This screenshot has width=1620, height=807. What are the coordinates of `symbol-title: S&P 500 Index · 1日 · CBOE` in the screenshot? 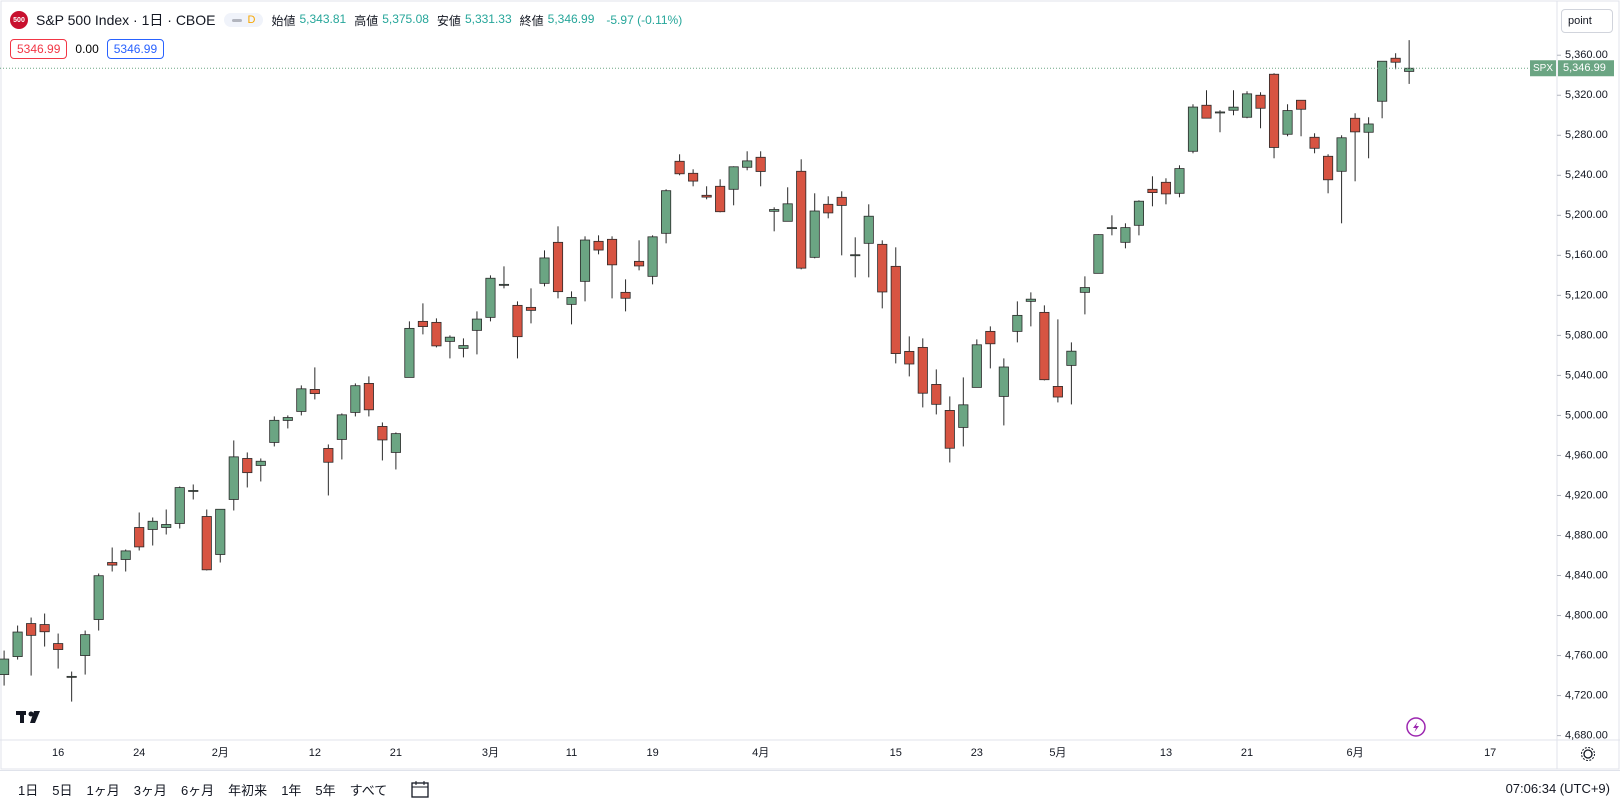 It's located at (126, 20).